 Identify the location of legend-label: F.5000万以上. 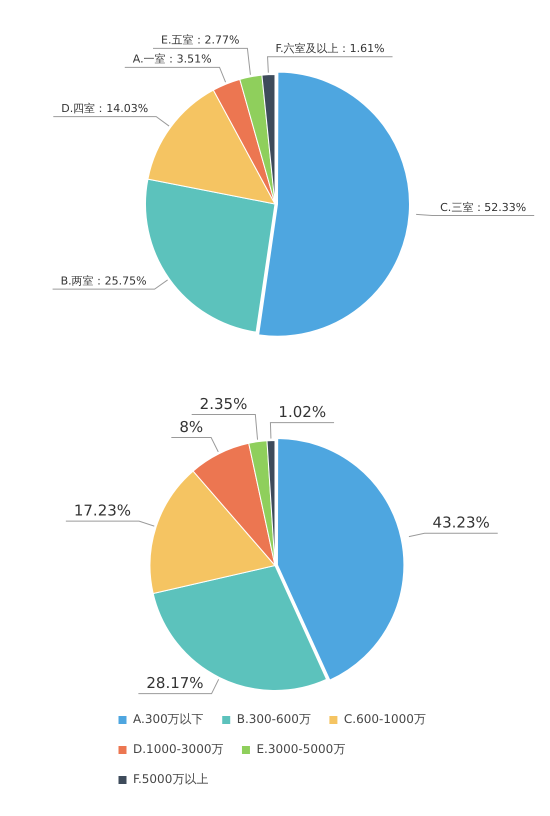
(170, 779).